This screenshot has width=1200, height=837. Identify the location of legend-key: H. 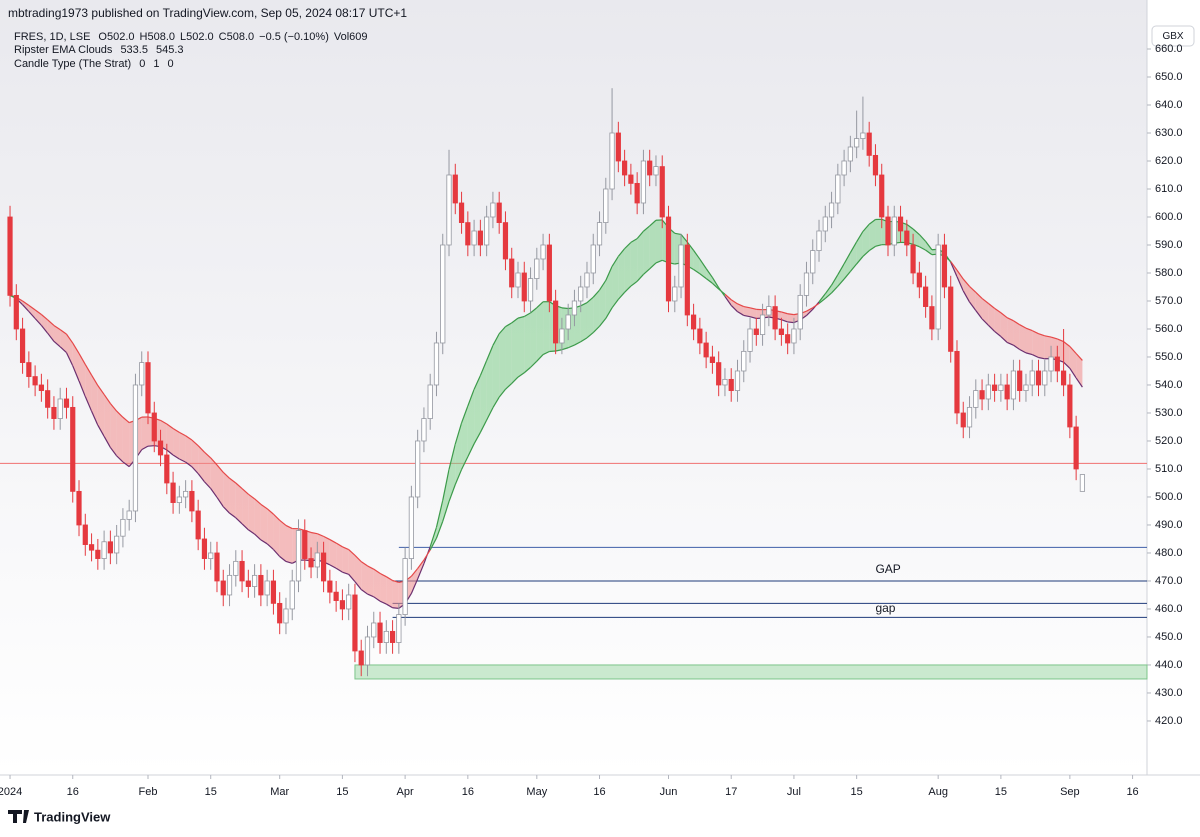
(144, 37).